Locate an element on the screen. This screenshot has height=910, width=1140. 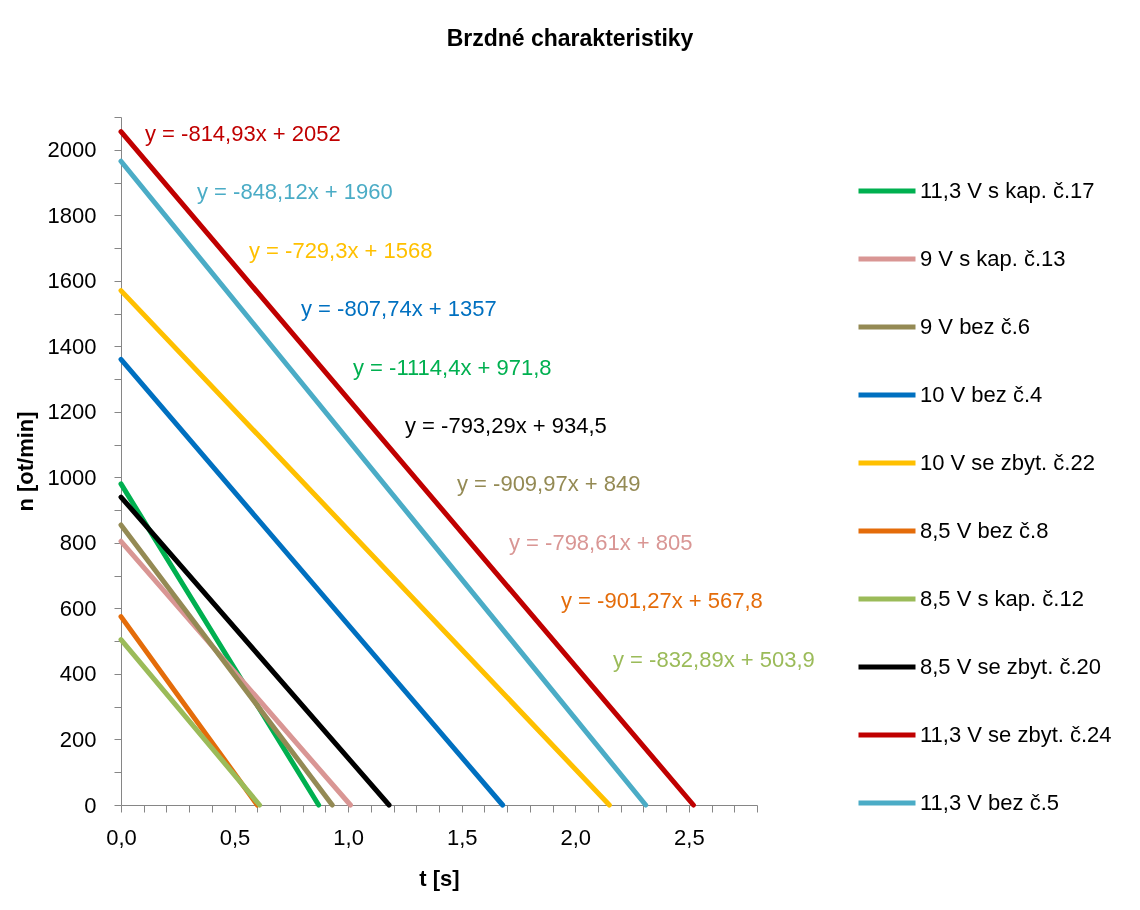
y-tick-label: 0 is located at coordinates (90, 805).